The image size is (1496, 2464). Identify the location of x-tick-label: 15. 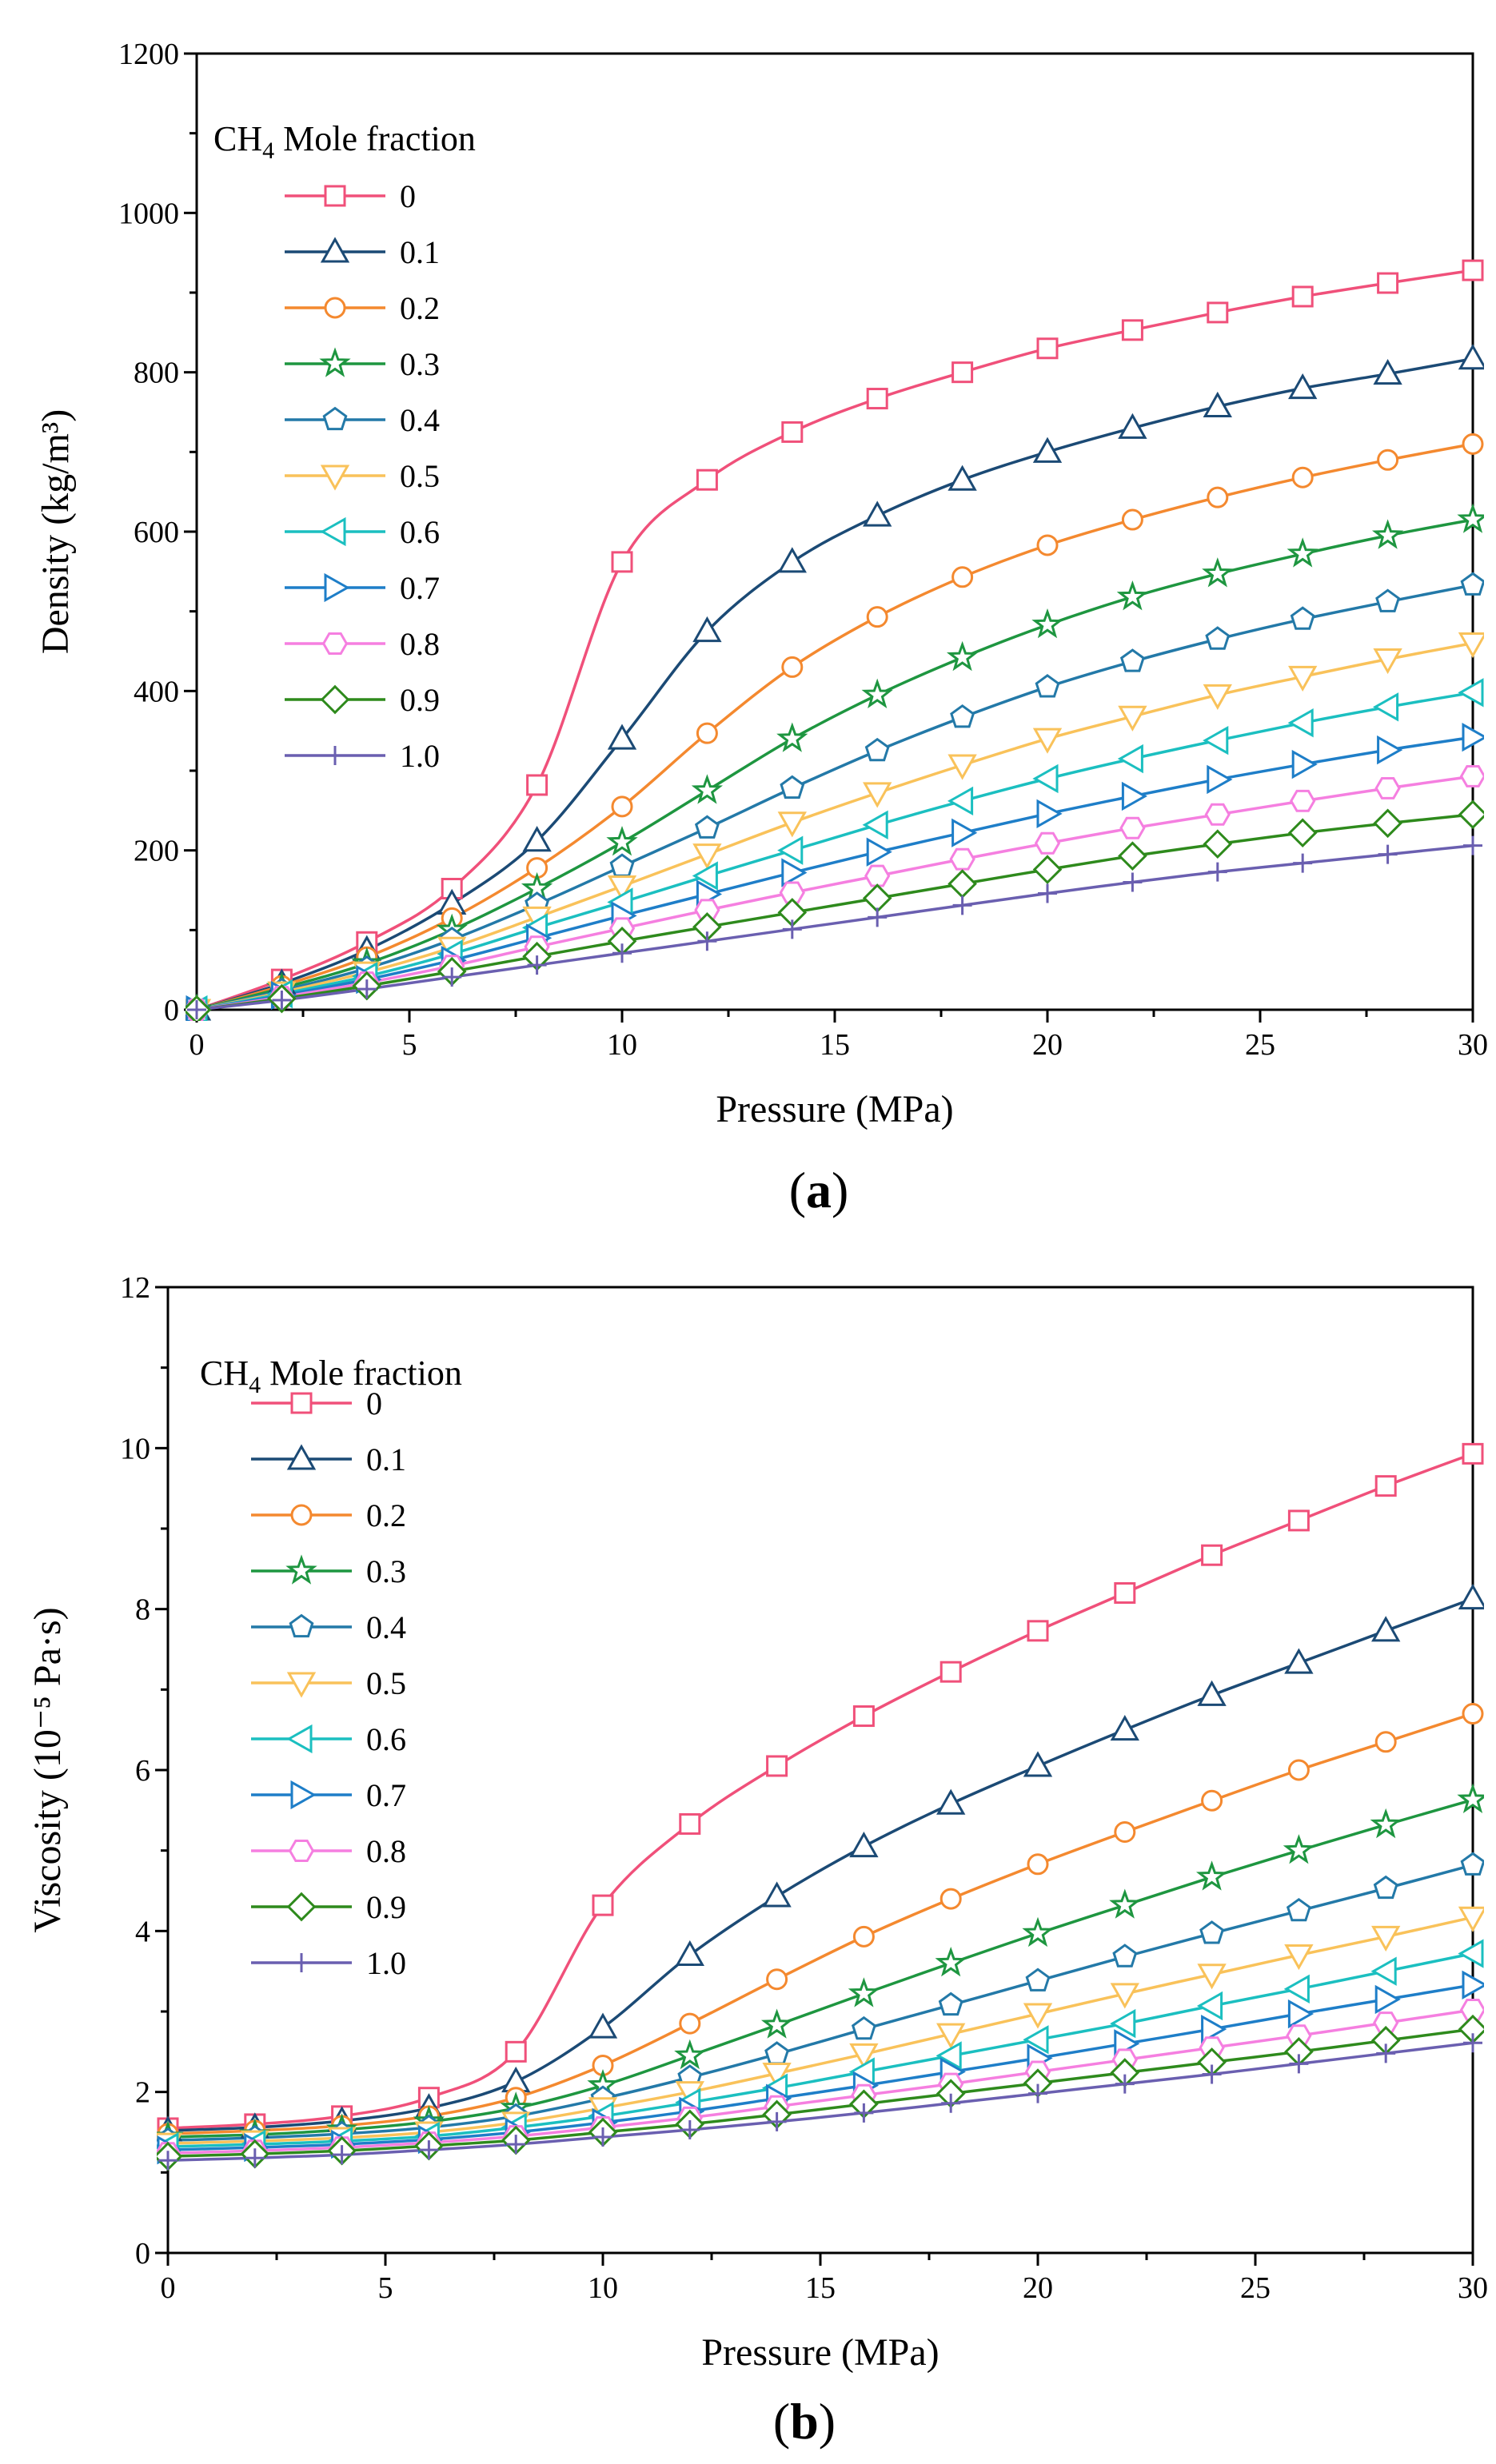
(821, 2288).